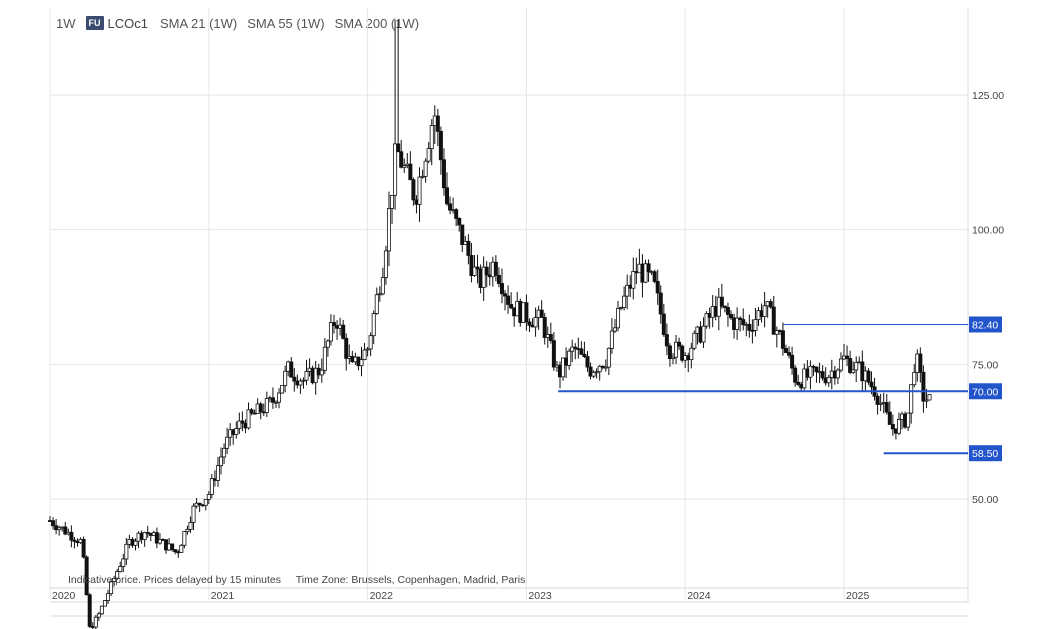 The width and height of the screenshot is (1039, 629). What do you see at coordinates (858, 596) in the screenshot?
I see `x-tick-label: 2025` at bounding box center [858, 596].